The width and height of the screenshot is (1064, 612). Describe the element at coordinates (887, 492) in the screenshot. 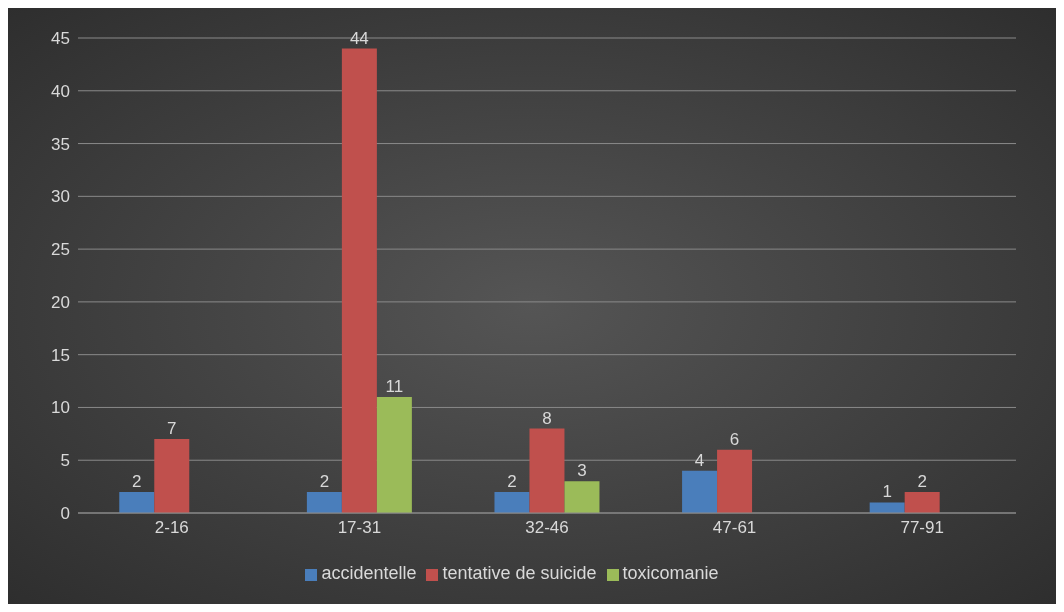

I see `data-label: 1` at that location.